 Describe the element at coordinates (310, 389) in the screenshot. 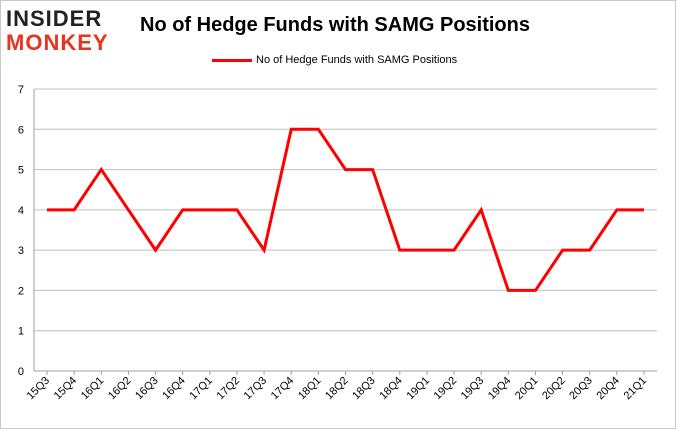

I see `x-tick-label: 18Q1` at that location.